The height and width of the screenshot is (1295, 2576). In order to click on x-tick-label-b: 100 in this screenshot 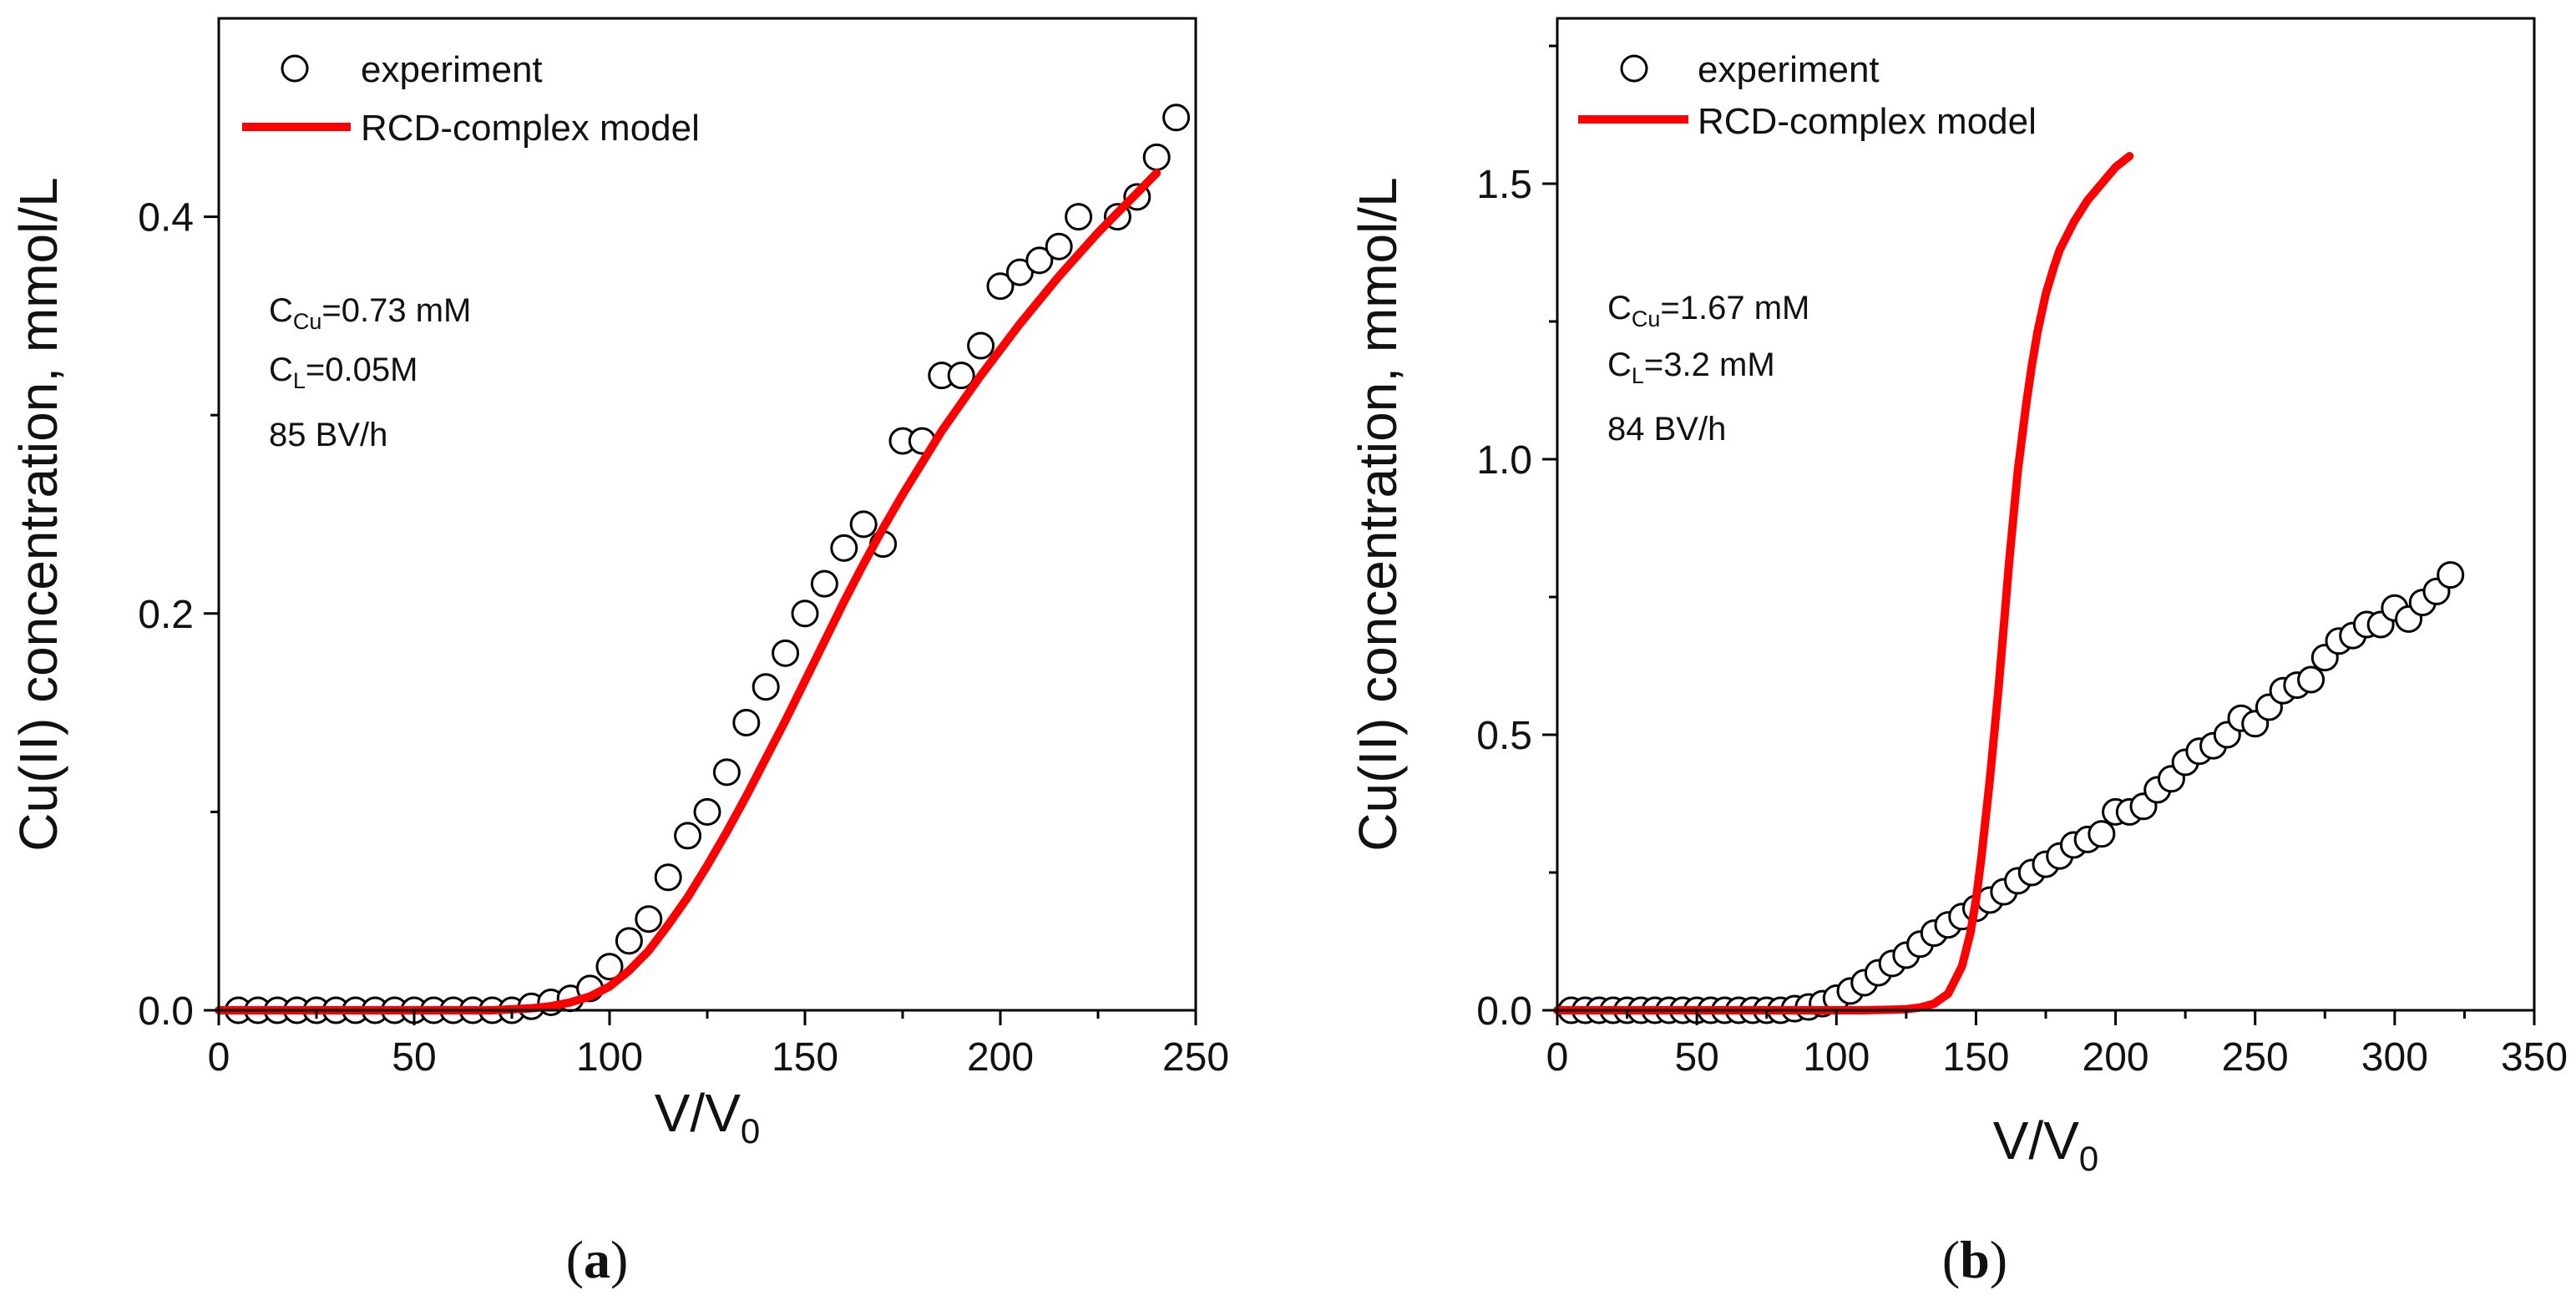, I will do `click(1836, 1057)`.